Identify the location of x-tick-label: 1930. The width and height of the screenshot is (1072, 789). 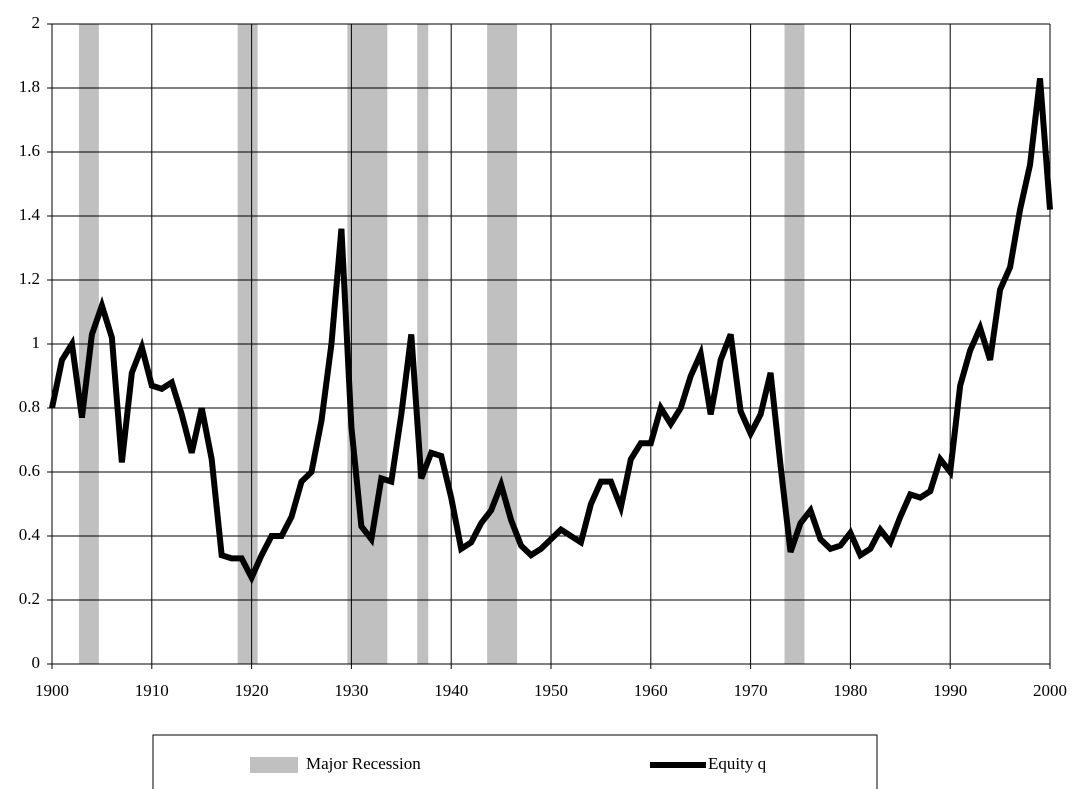
(351, 690).